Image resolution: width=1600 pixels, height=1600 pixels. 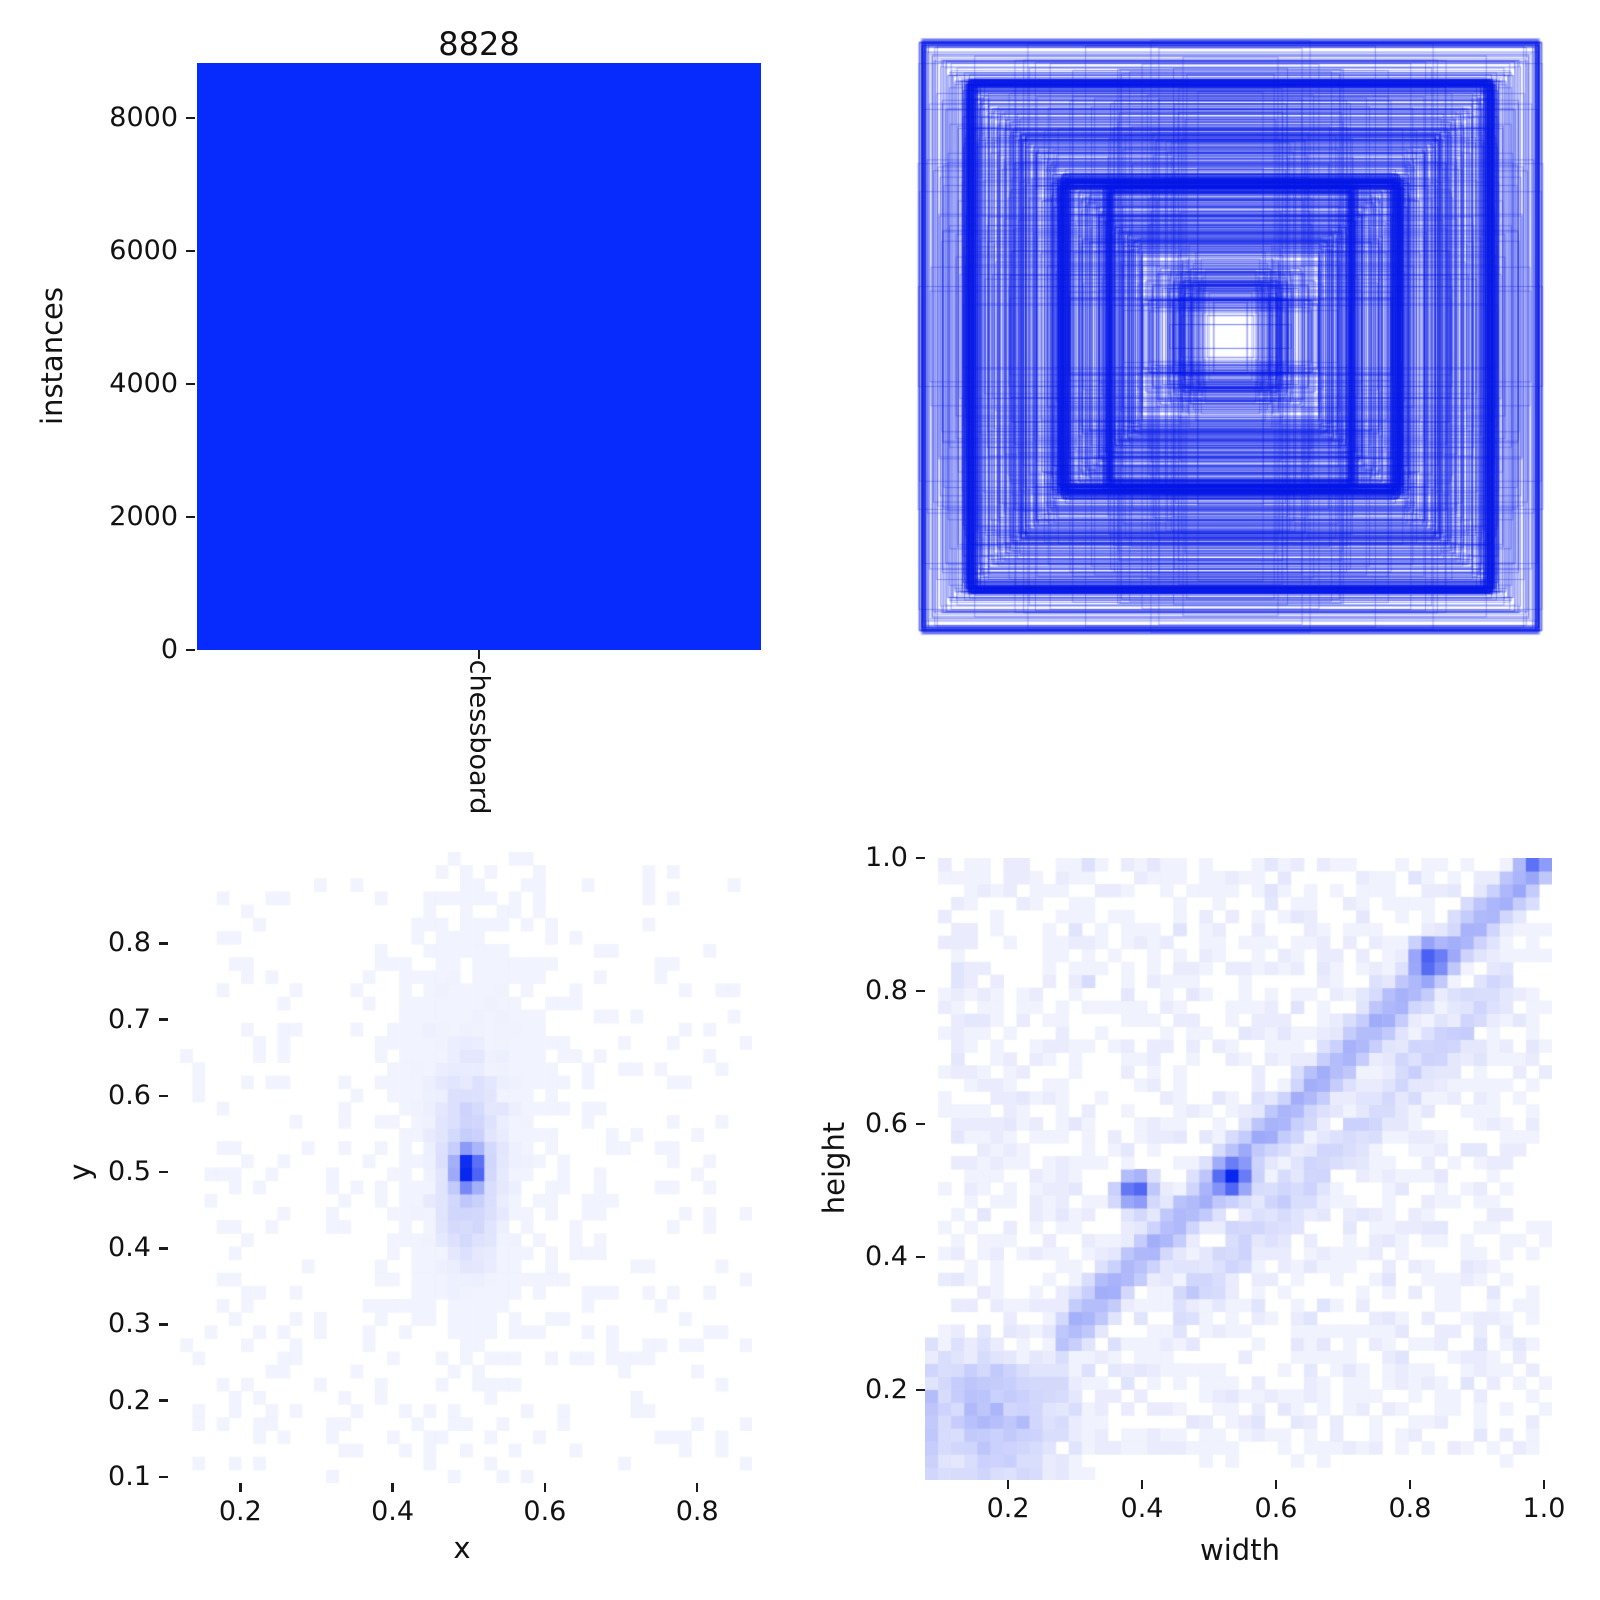 I want to click on y-tick-label: 0.1, so click(x=129, y=1476).